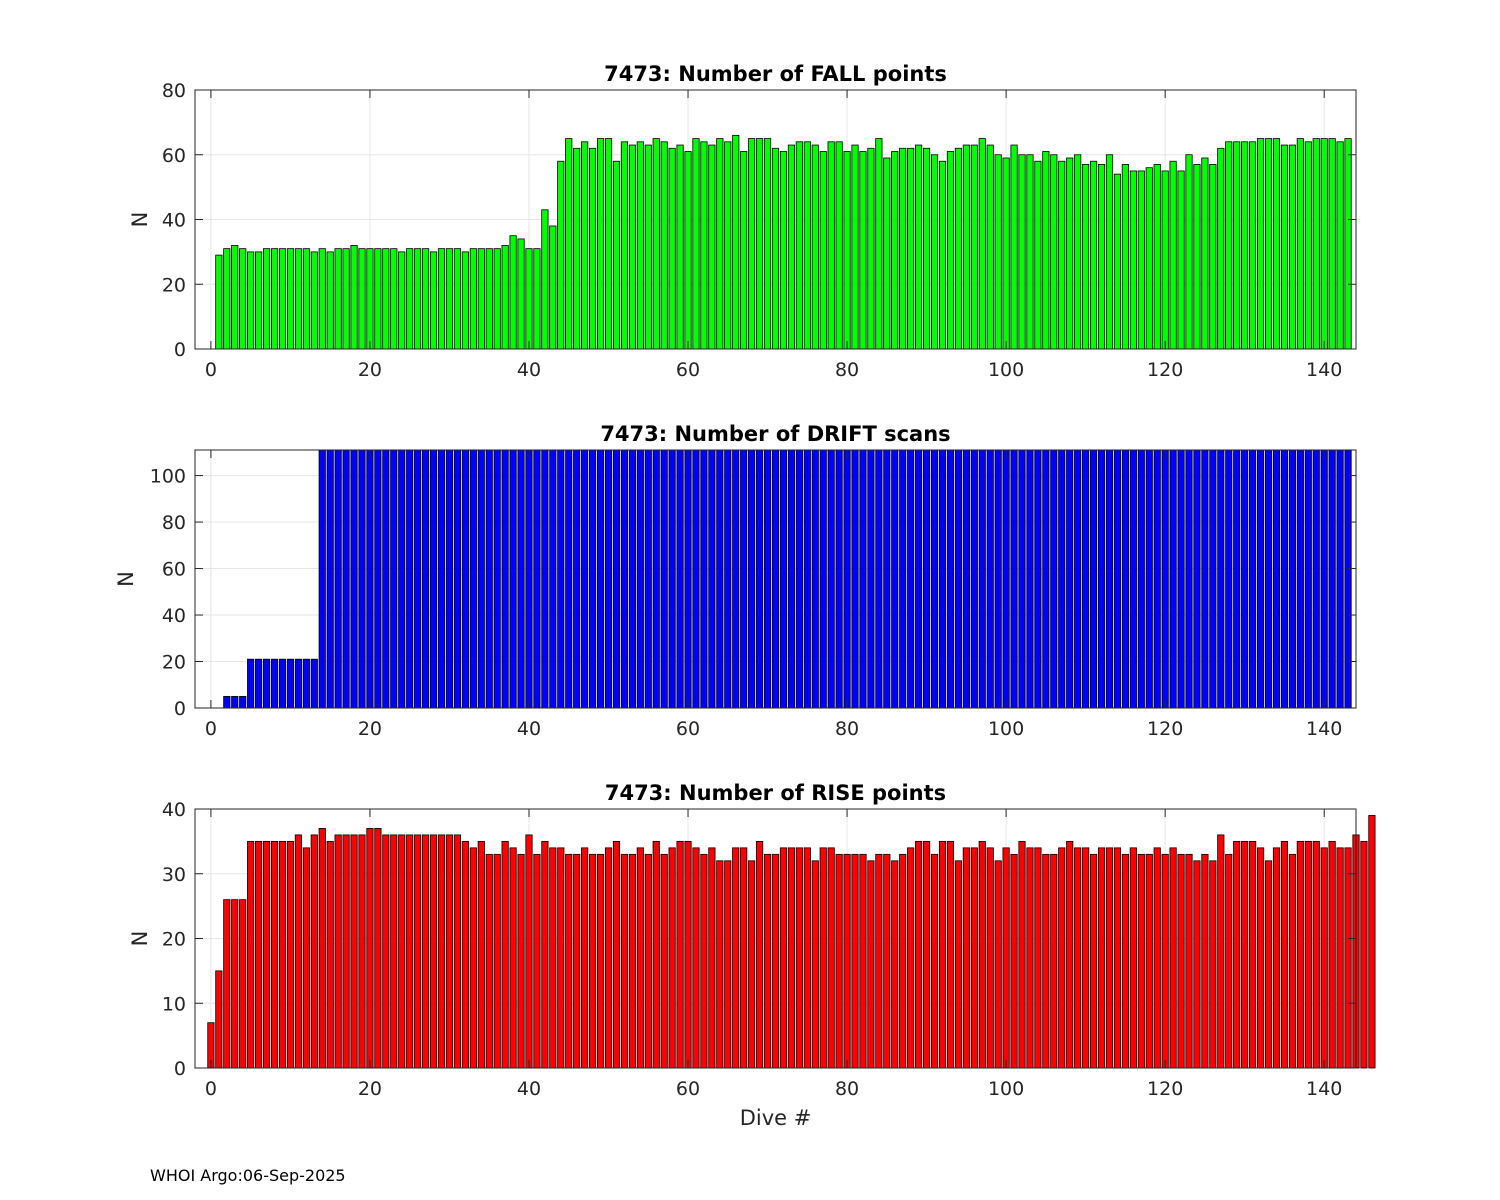  Describe the element at coordinates (174, 940) in the screenshot. I see `y-tick-label: 20` at that location.